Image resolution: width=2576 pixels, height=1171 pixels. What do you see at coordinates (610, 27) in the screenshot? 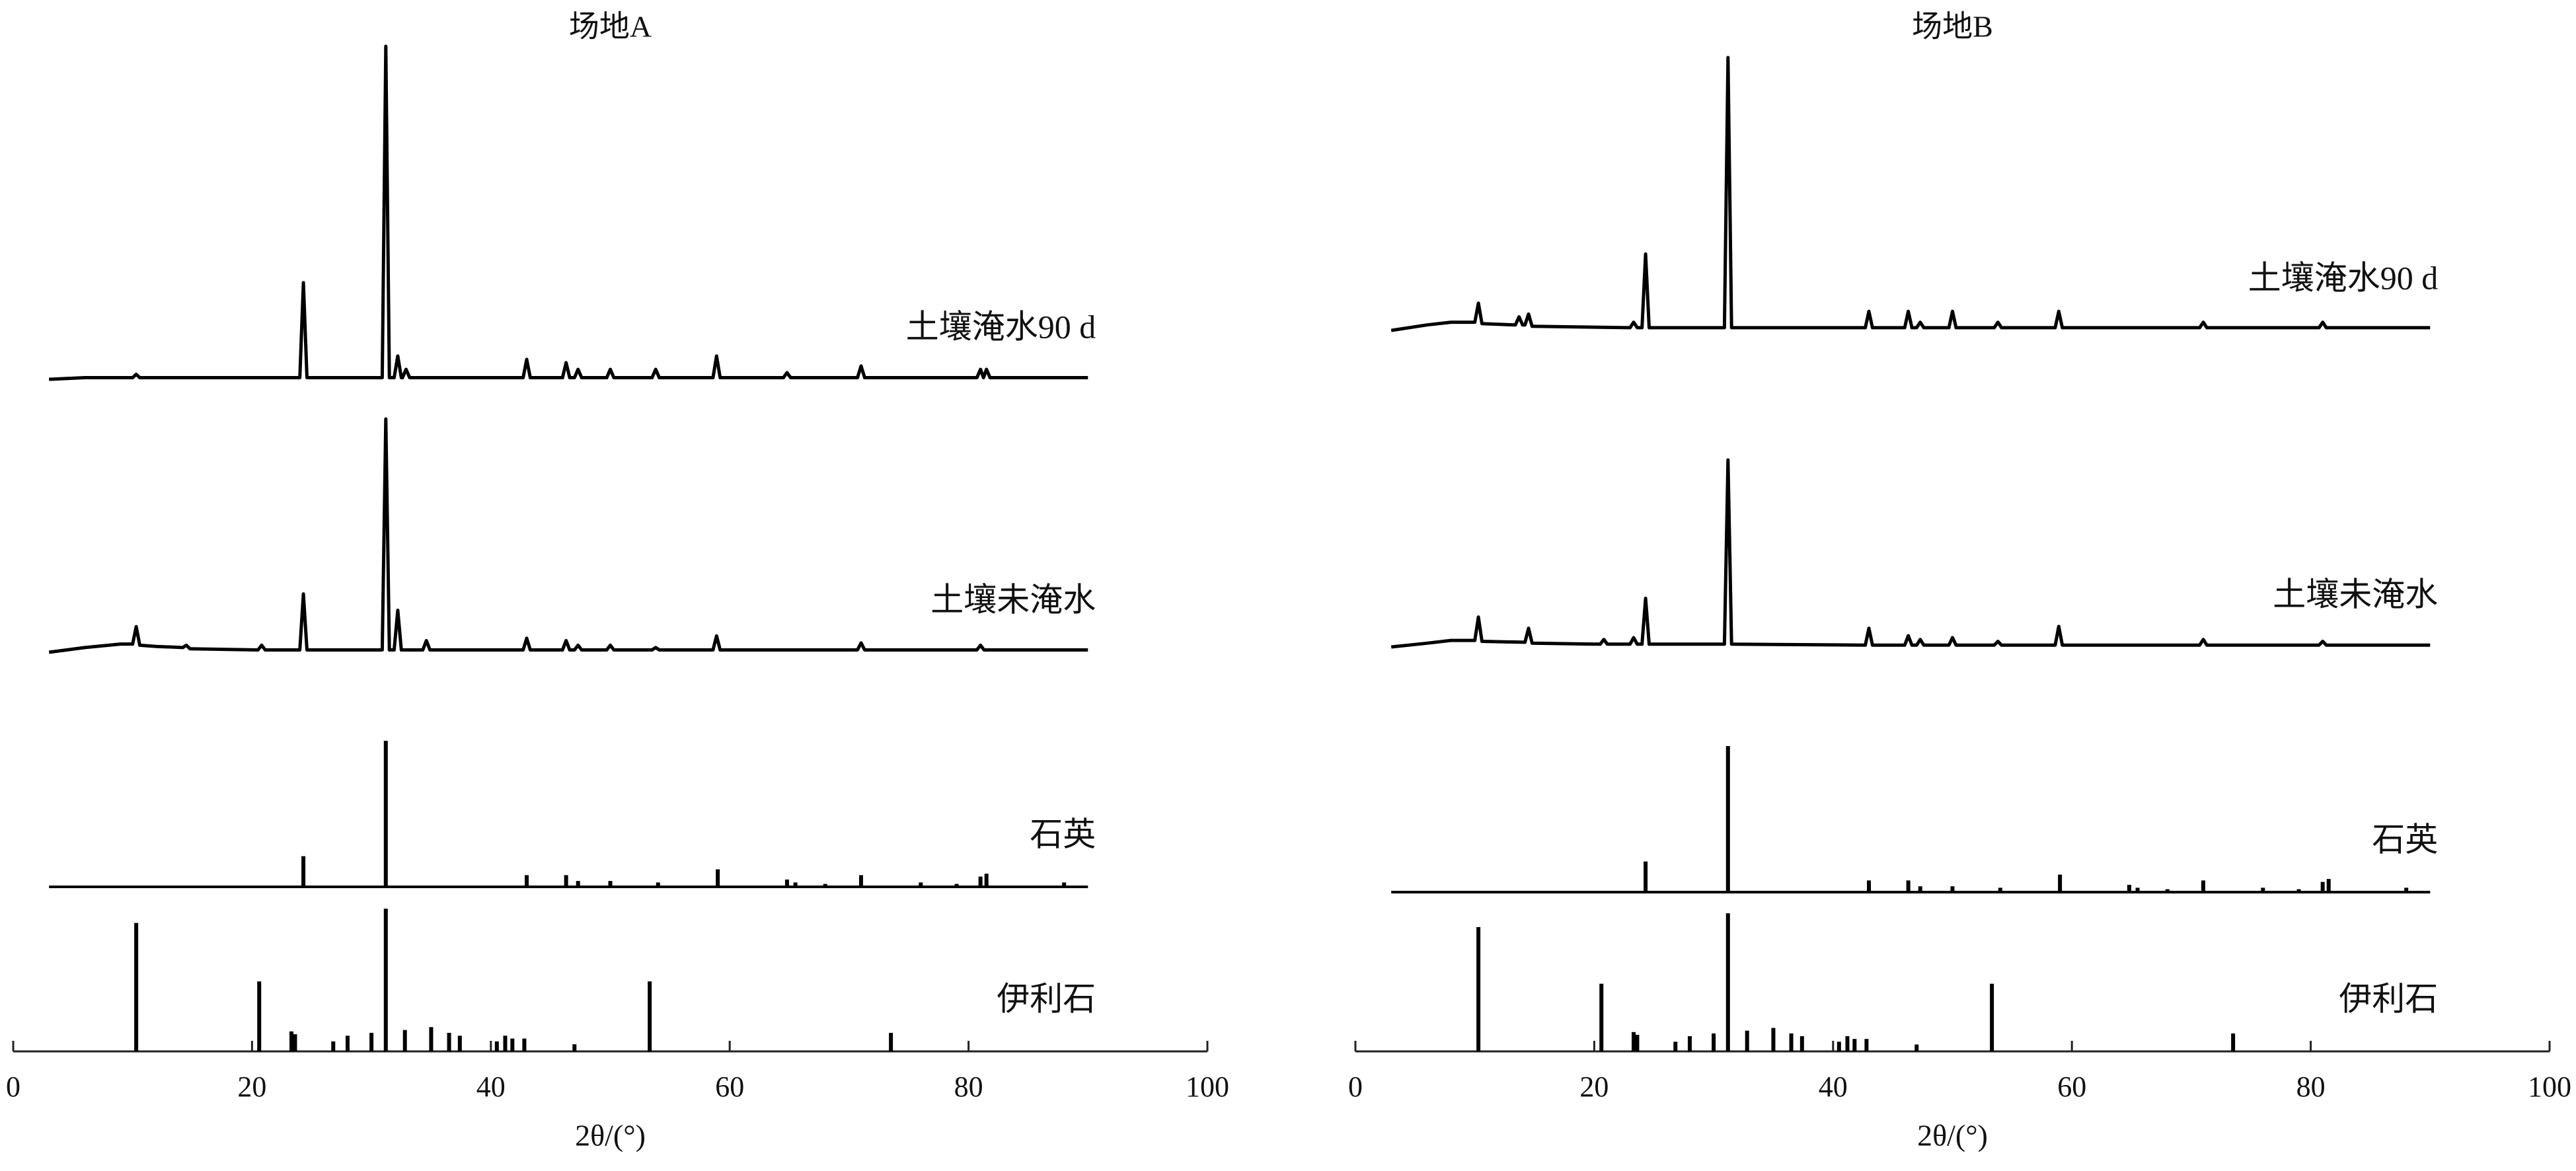
I see `chart-title: 场地A` at bounding box center [610, 27].